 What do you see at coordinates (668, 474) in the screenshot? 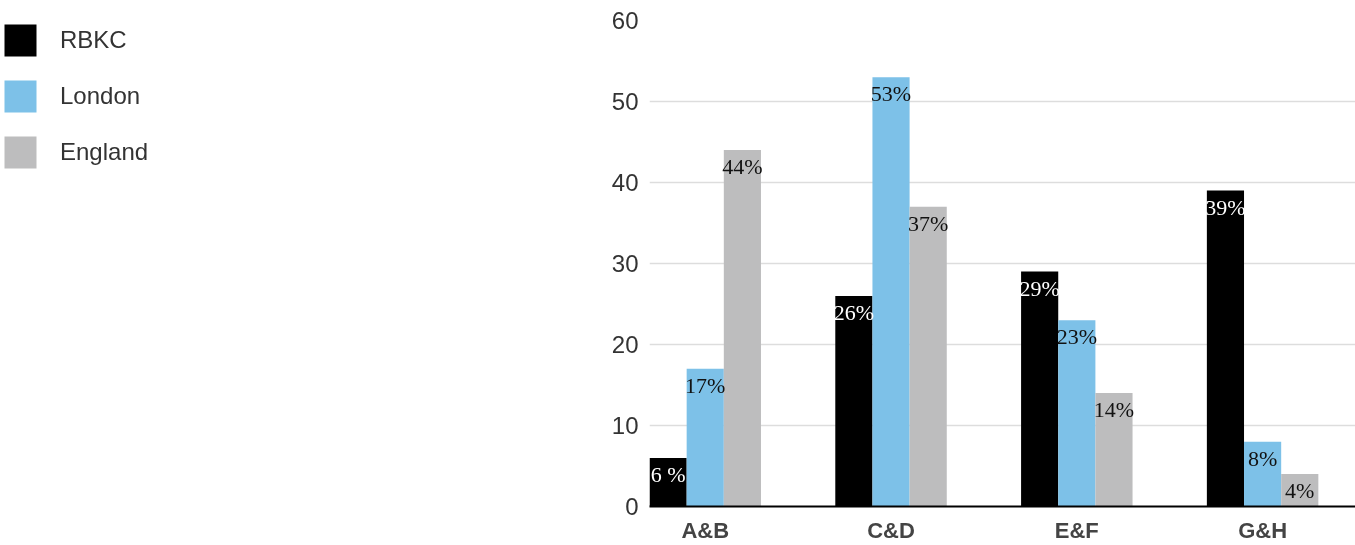
I see `data-label: 6 %` at bounding box center [668, 474].